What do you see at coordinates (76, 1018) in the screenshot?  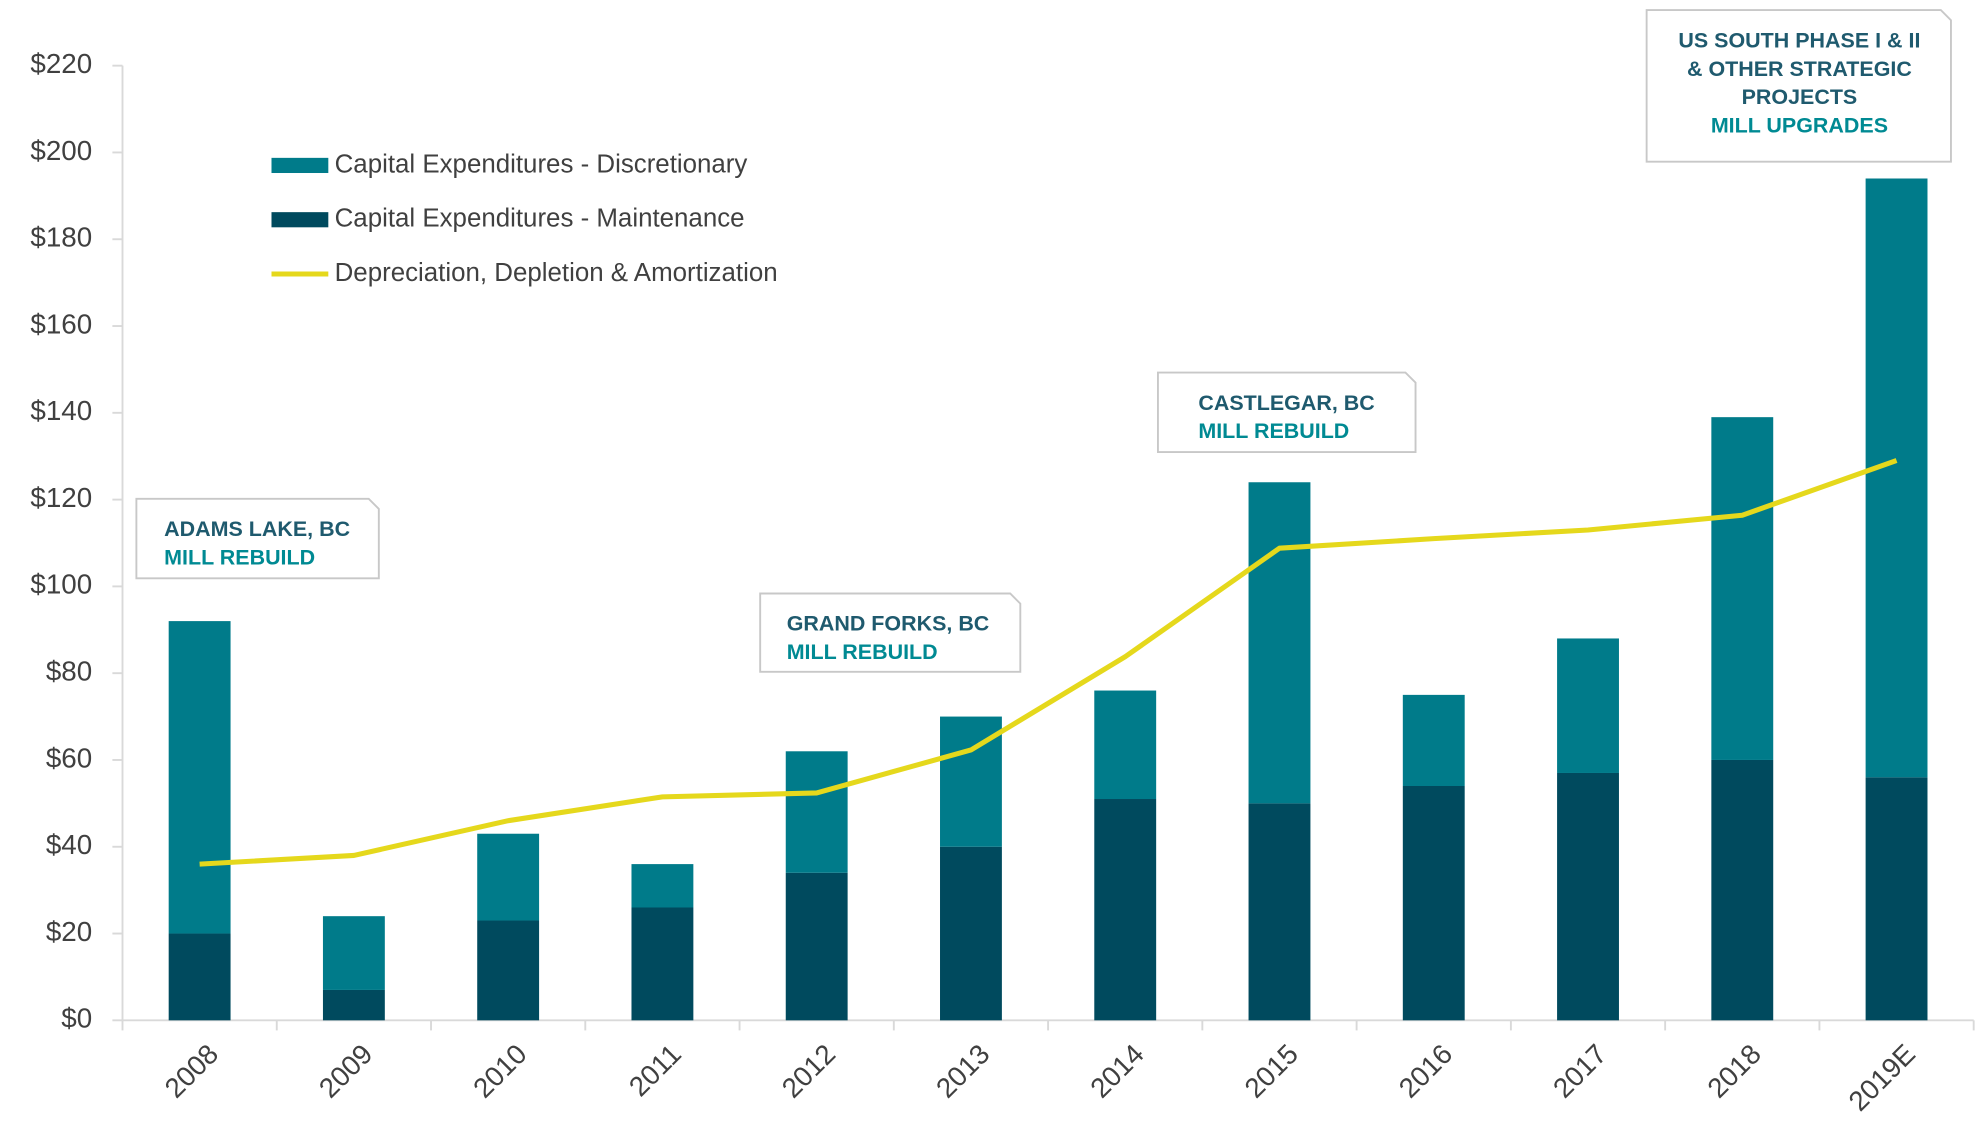 I see `y-tick-label: $0` at bounding box center [76, 1018].